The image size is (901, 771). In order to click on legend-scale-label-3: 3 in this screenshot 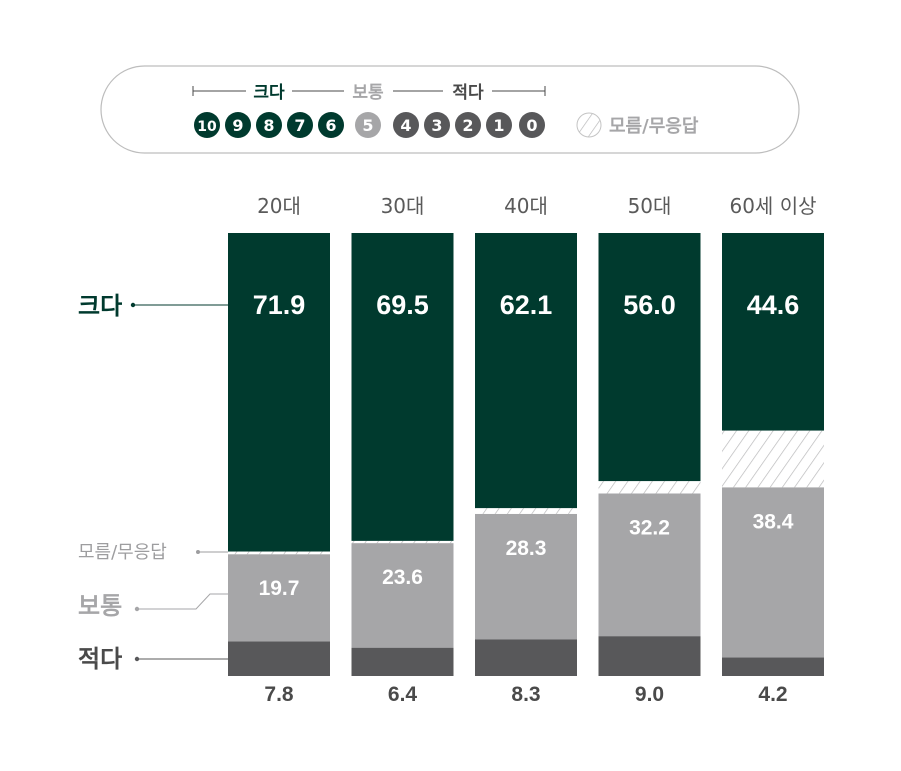, I will do `click(436, 125)`.